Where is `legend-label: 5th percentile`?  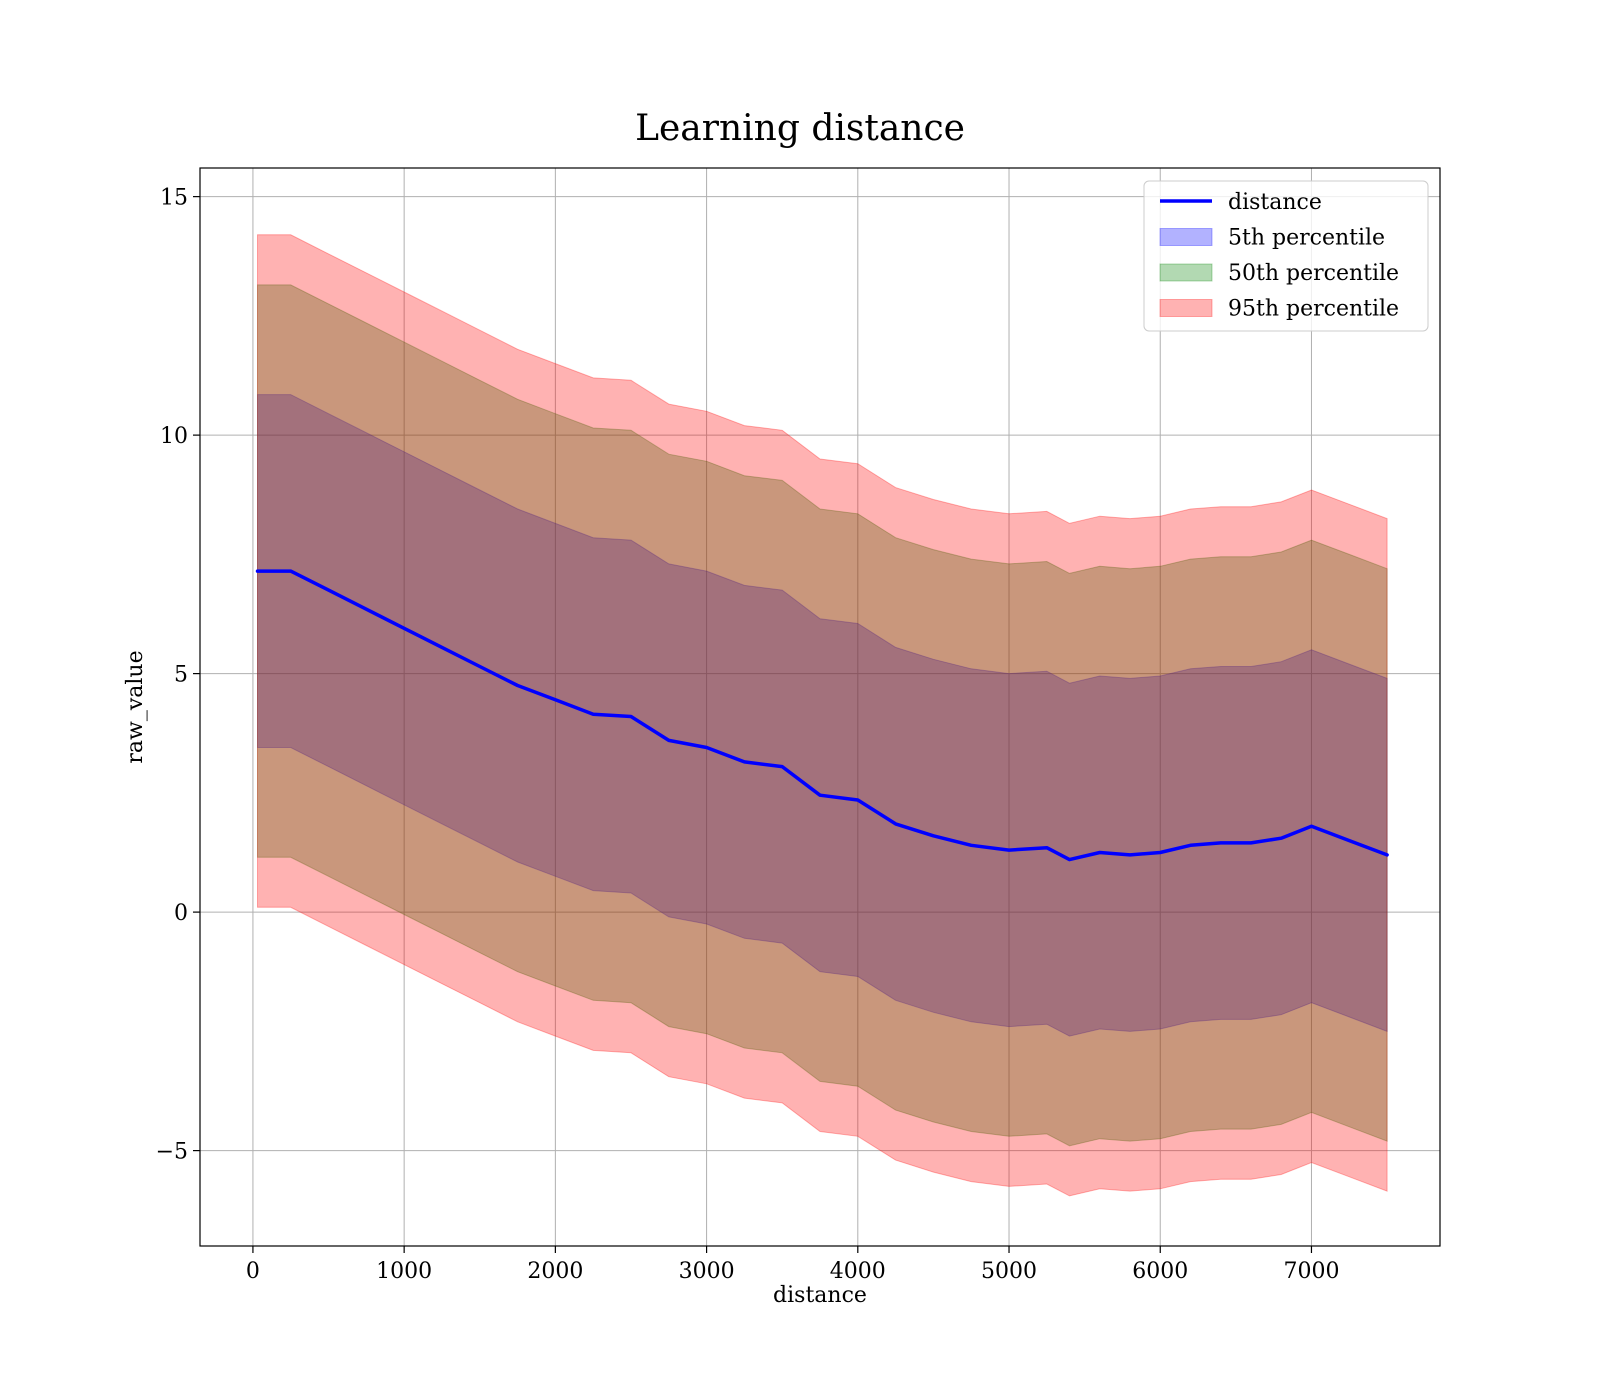
legend-label: 5th percentile is located at coordinates (1306, 238).